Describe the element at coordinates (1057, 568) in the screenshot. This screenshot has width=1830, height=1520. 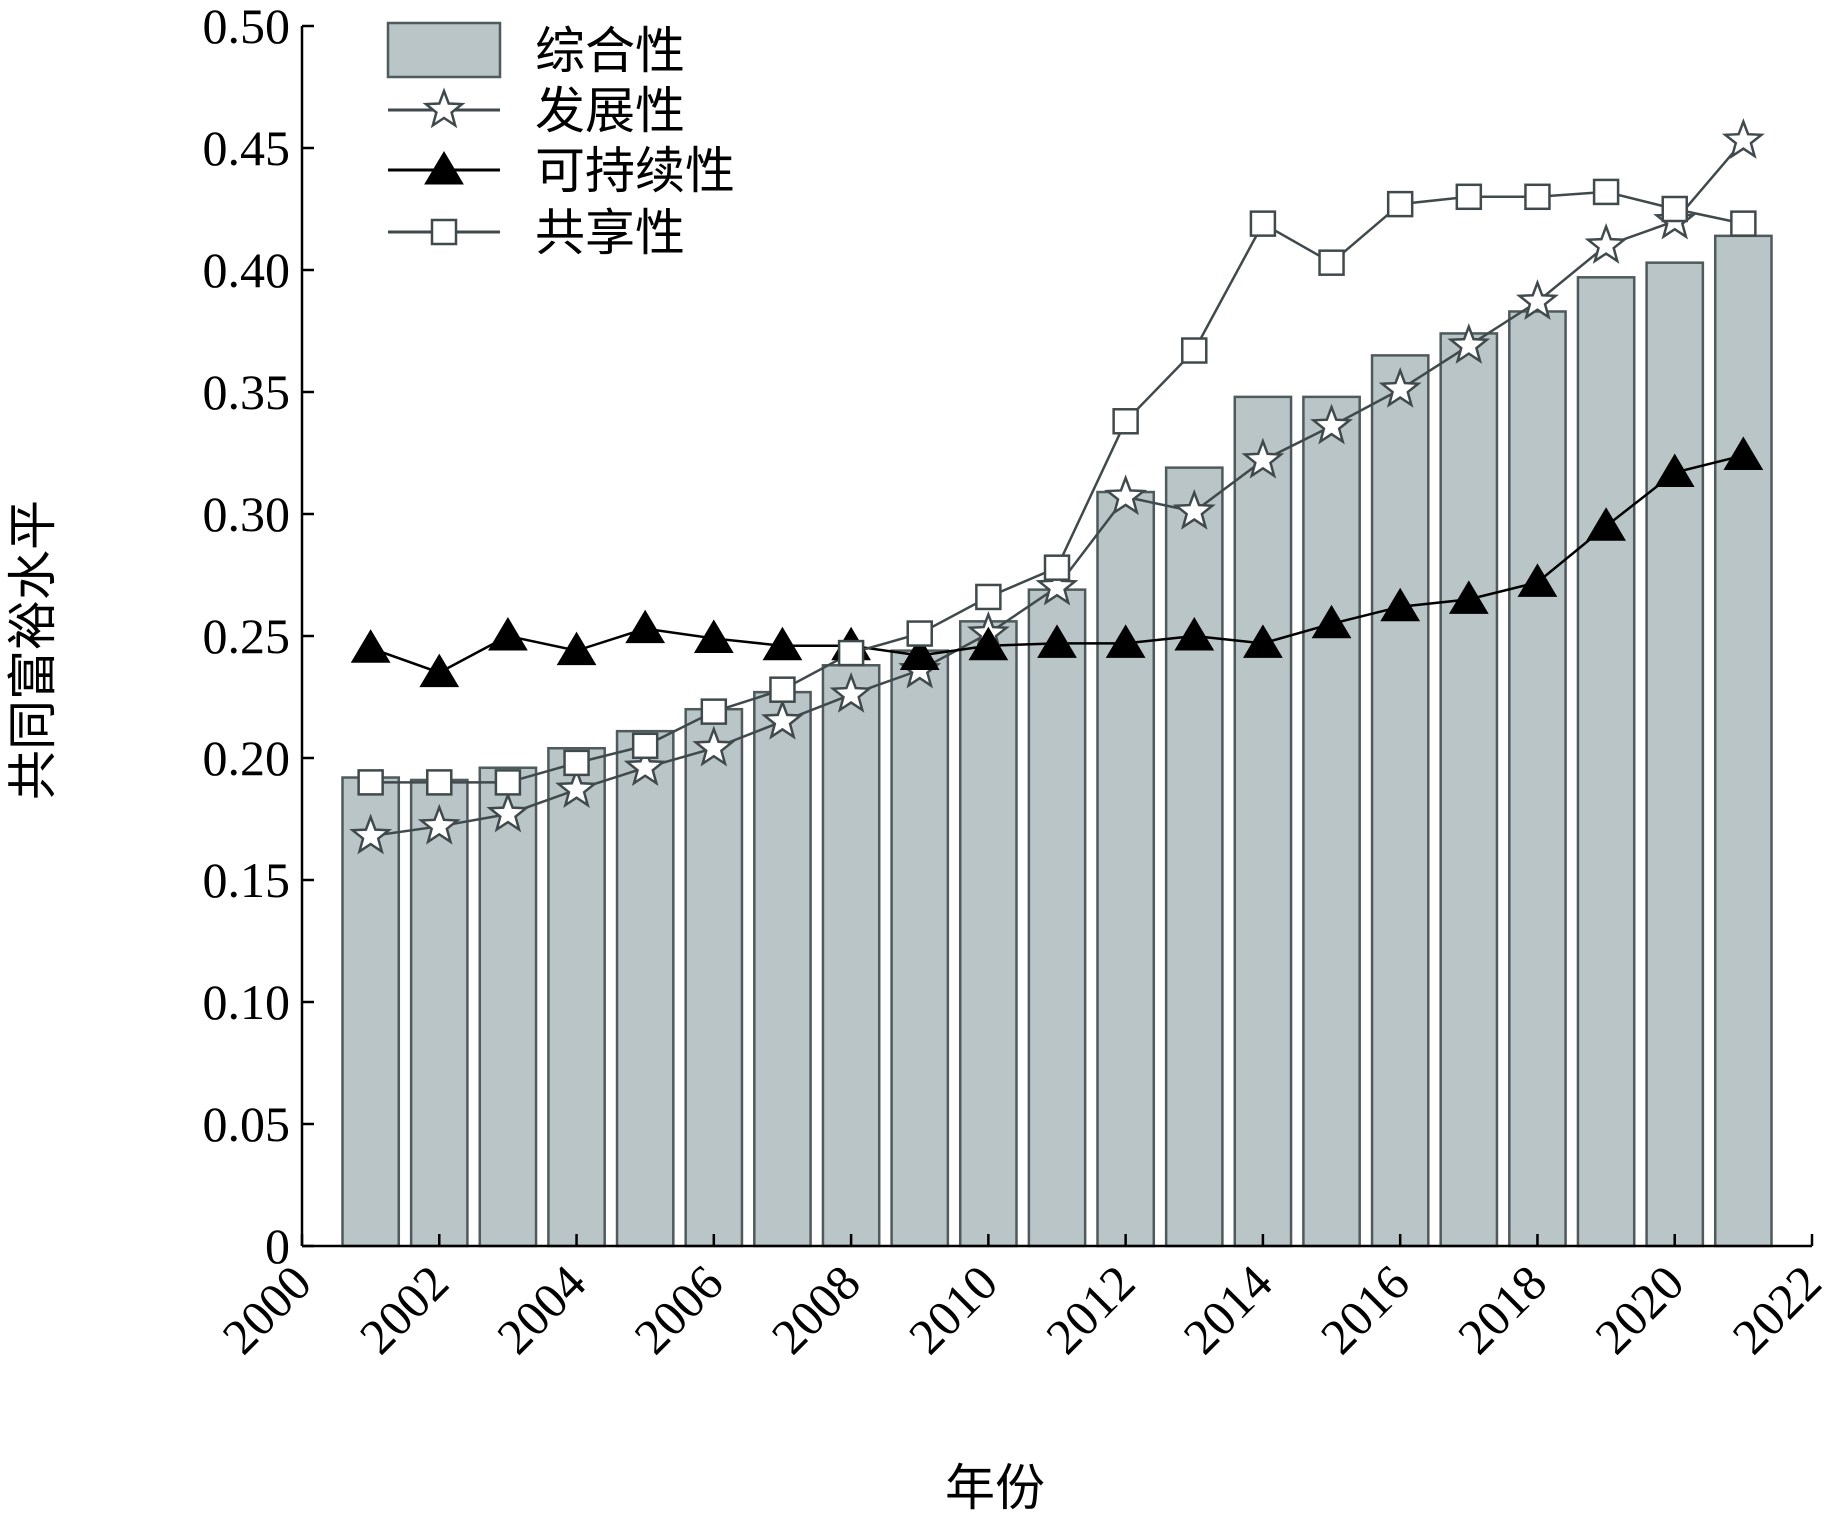
I see `sharing-point-2011` at that location.